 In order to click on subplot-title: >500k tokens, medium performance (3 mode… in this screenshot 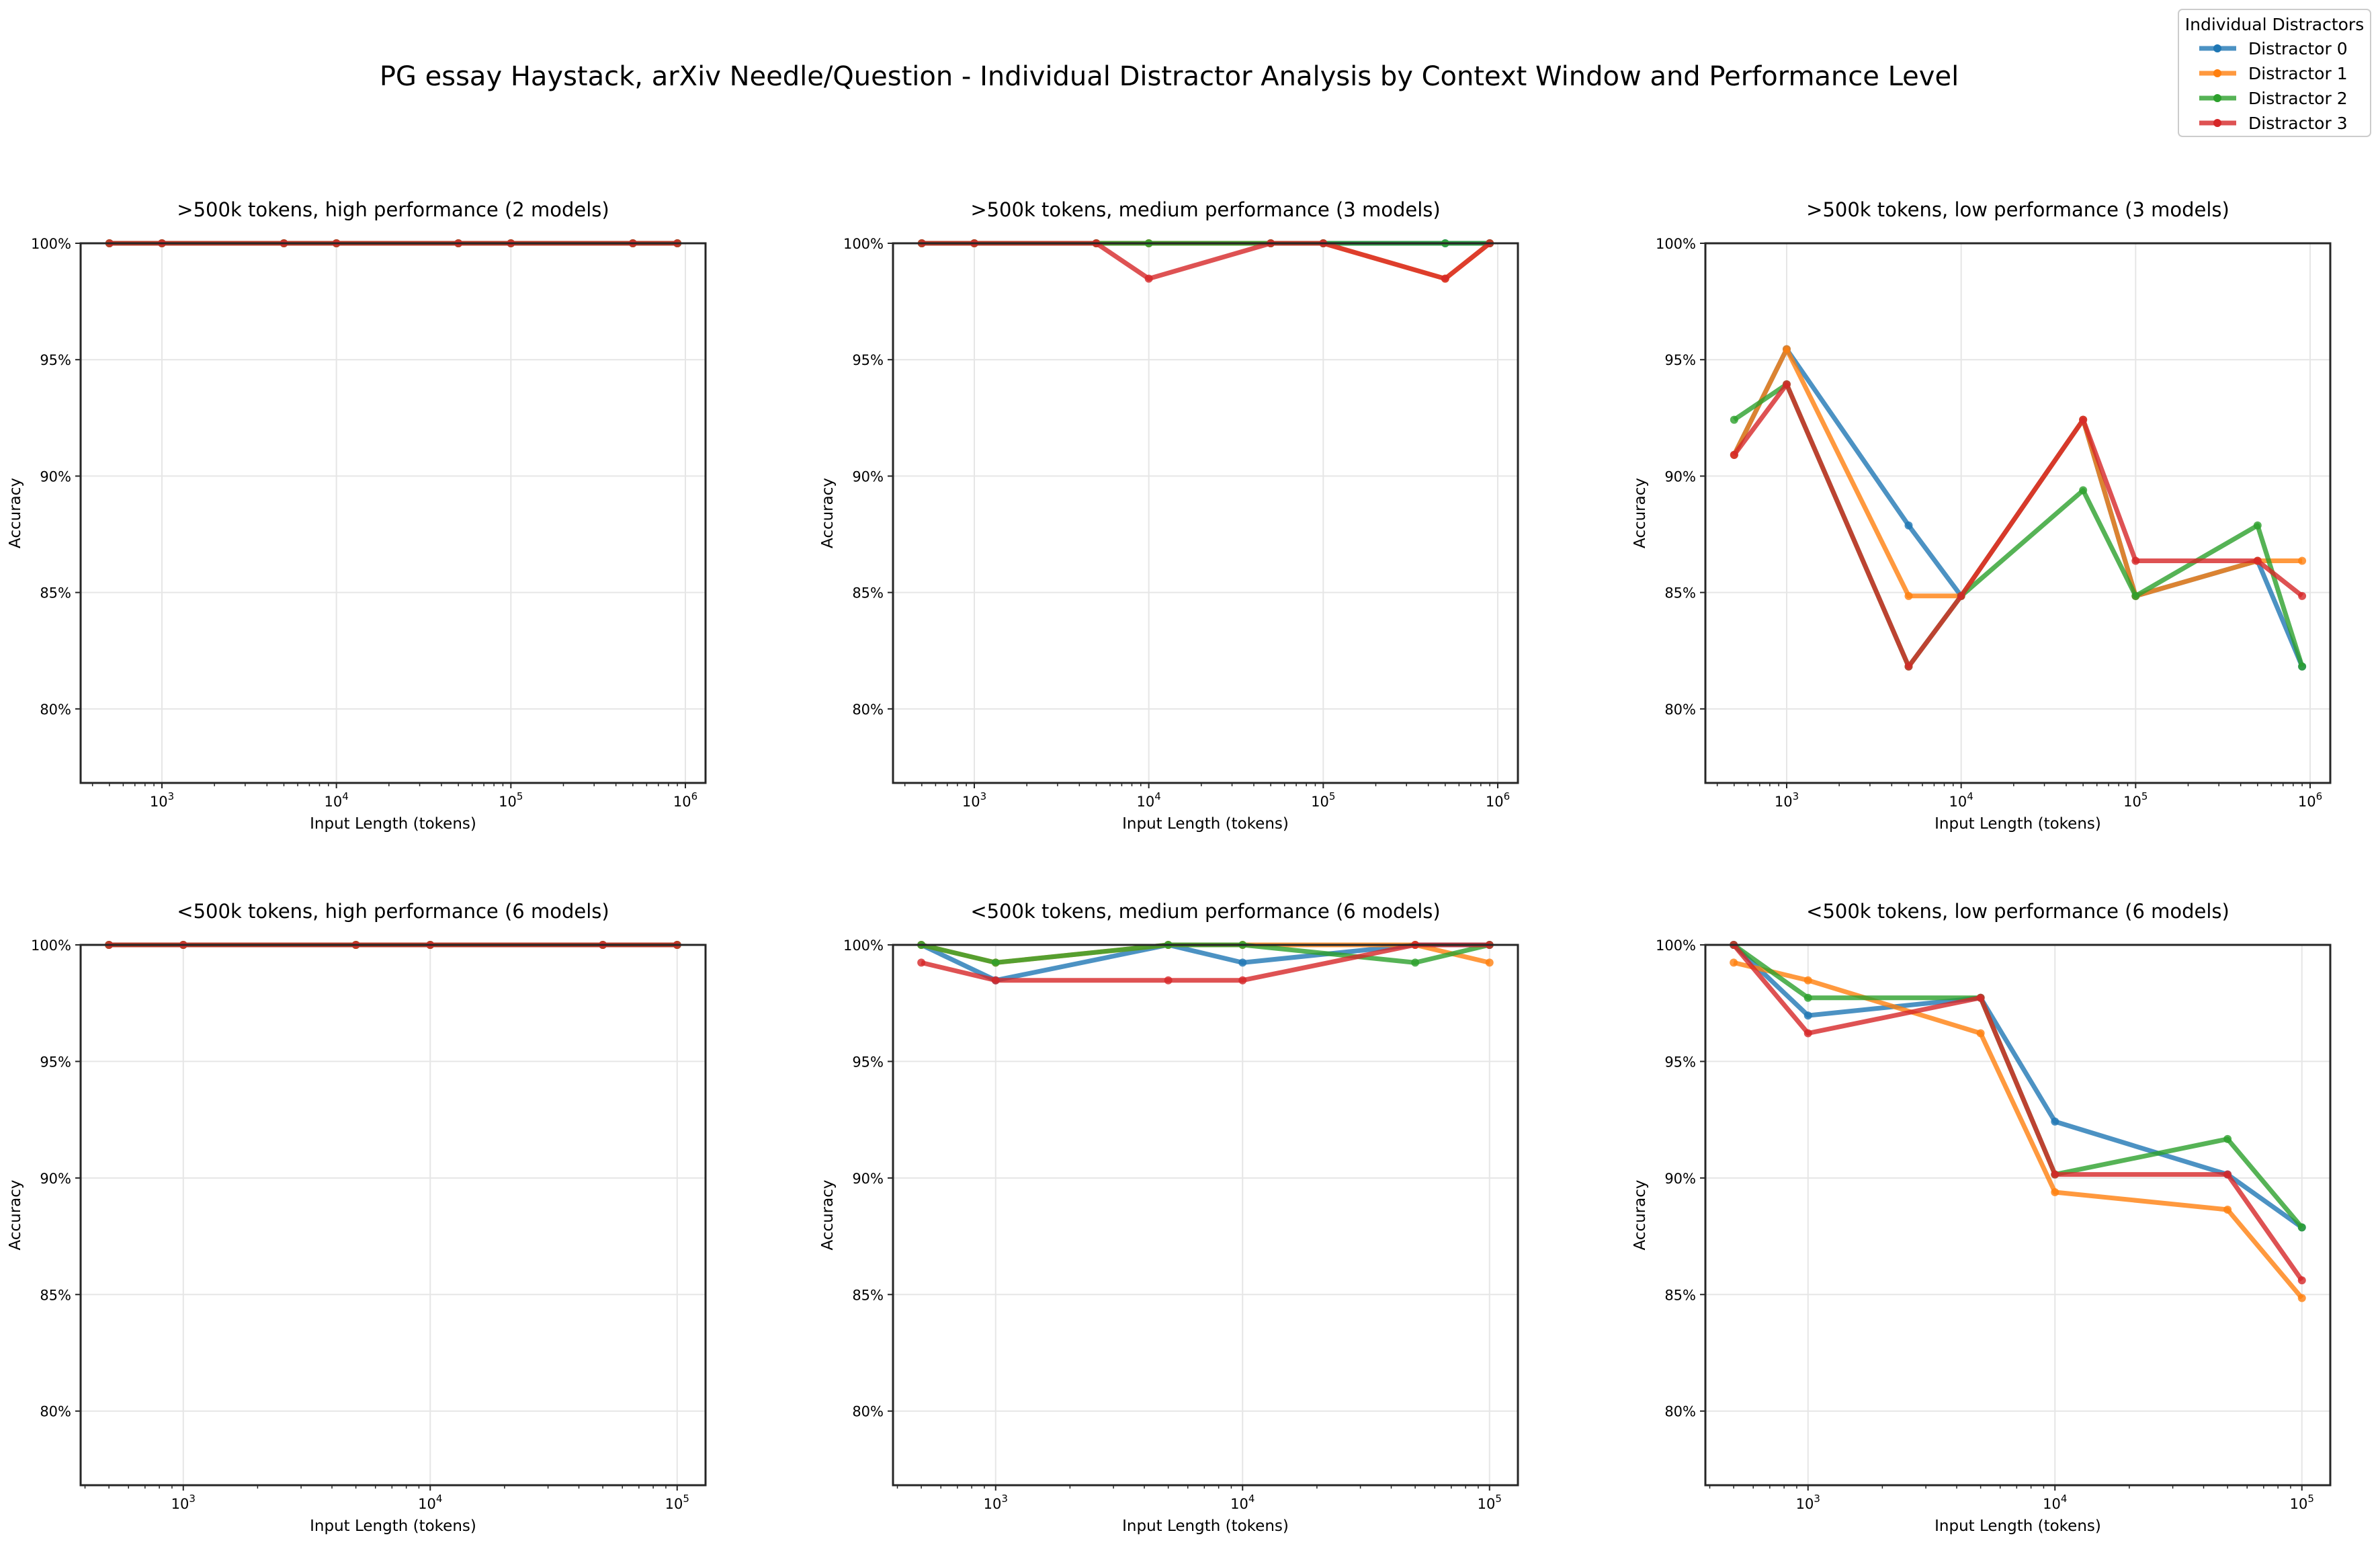, I will do `click(1205, 209)`.